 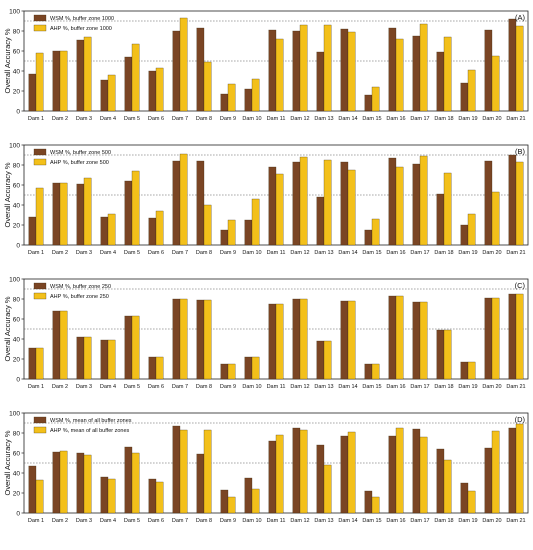 What do you see at coordinates (276, 119) in the screenshot?
I see `category-label: Dam 11` at bounding box center [276, 119].